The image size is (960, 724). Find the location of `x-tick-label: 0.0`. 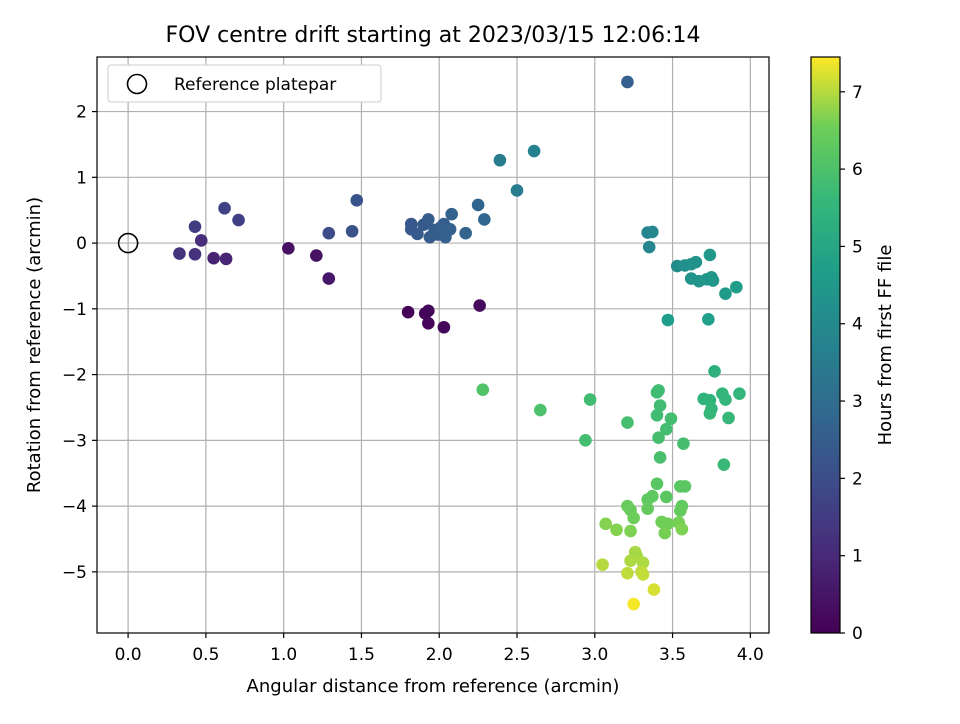

x-tick-label: 0.0 is located at coordinates (128, 655).